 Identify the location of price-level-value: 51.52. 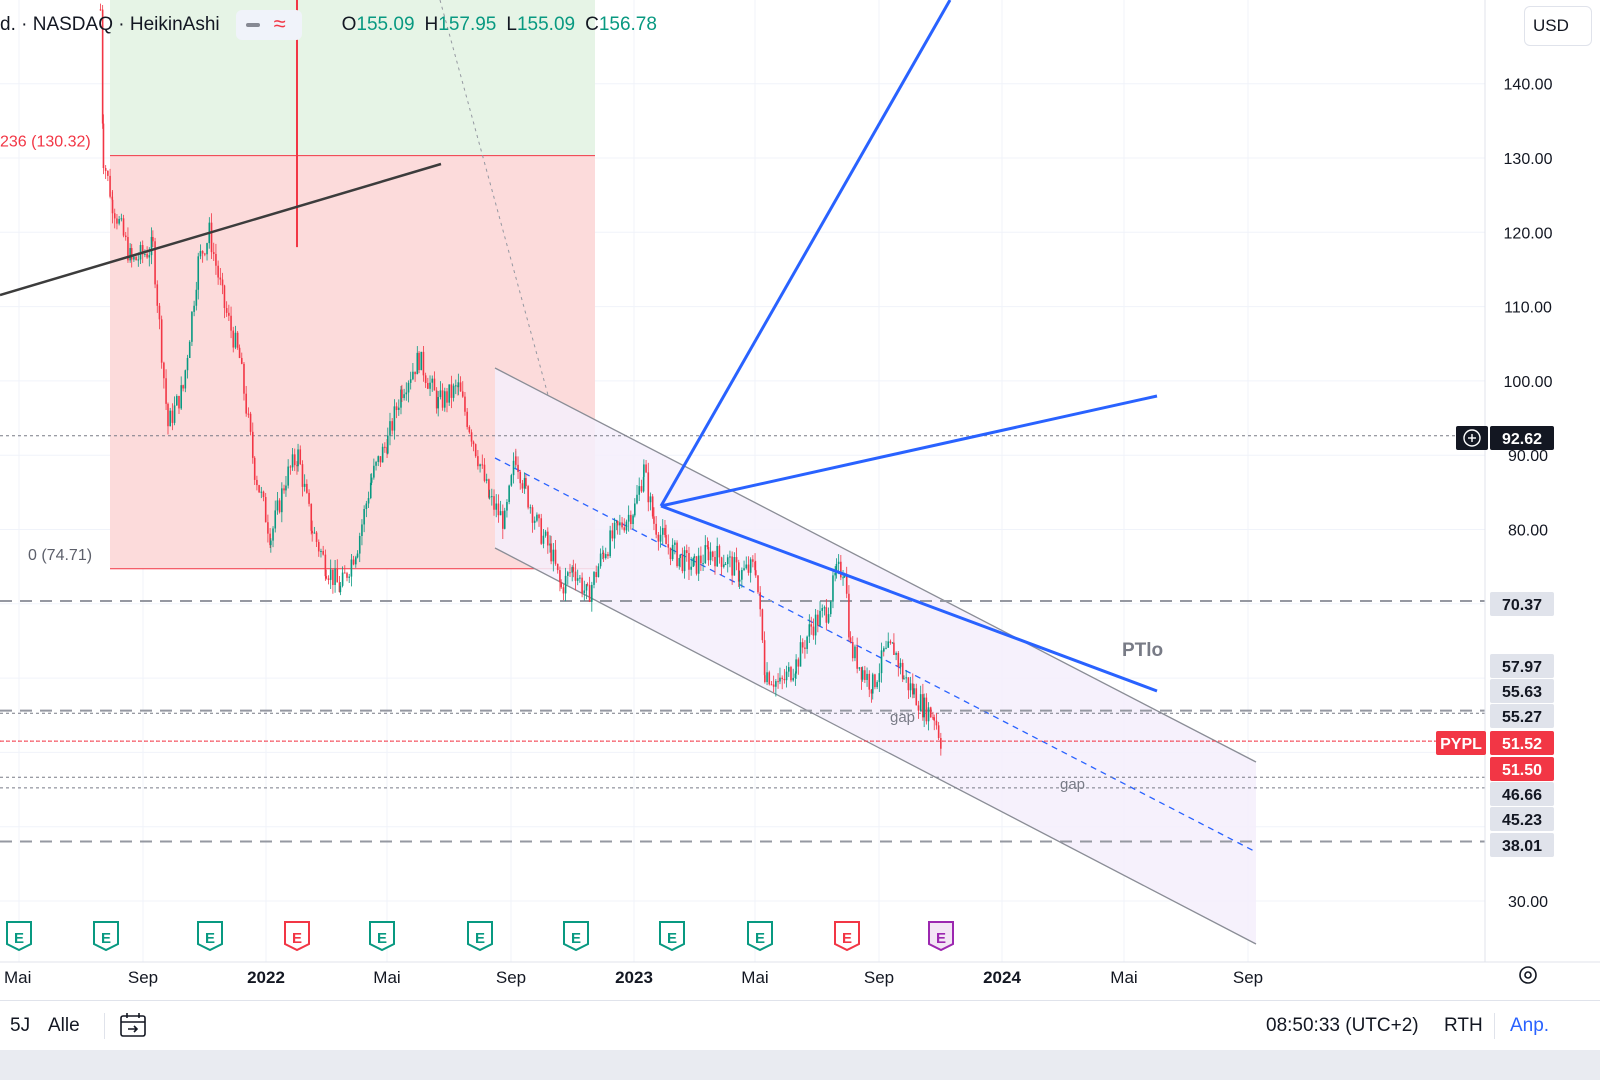
(1522, 744).